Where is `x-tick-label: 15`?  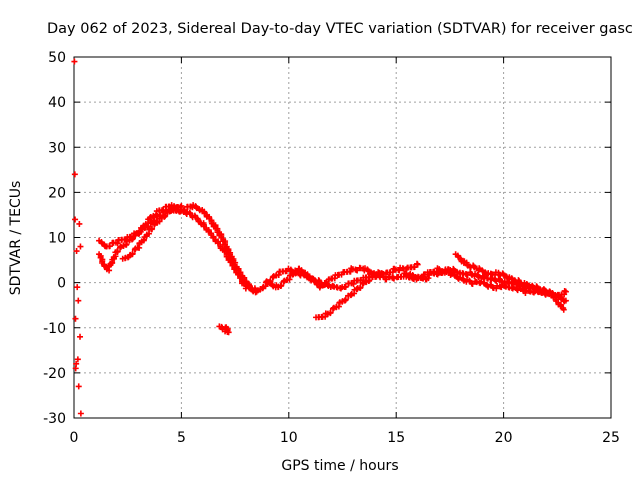 x-tick-label: 15 is located at coordinates (396, 438).